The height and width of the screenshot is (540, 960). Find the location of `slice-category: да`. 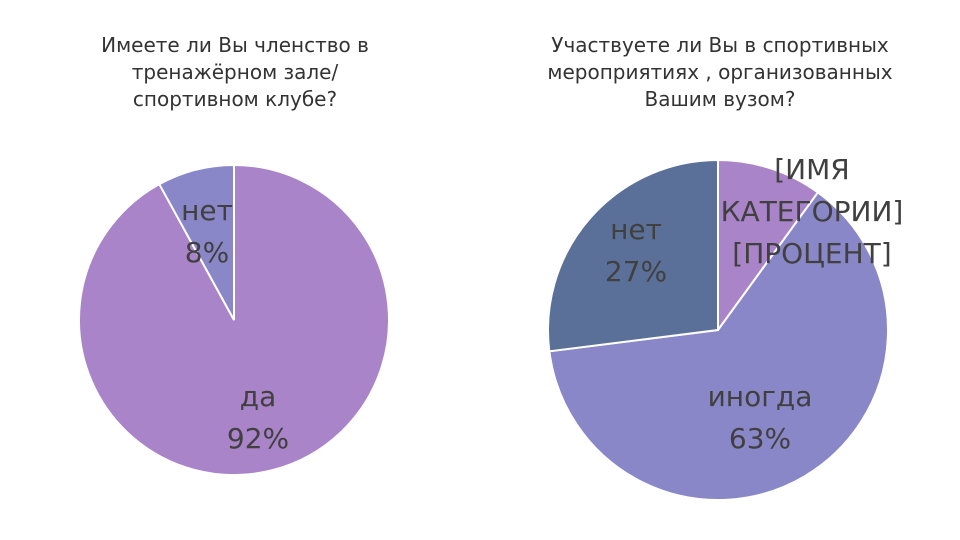

slice-category: да is located at coordinates (258, 396).